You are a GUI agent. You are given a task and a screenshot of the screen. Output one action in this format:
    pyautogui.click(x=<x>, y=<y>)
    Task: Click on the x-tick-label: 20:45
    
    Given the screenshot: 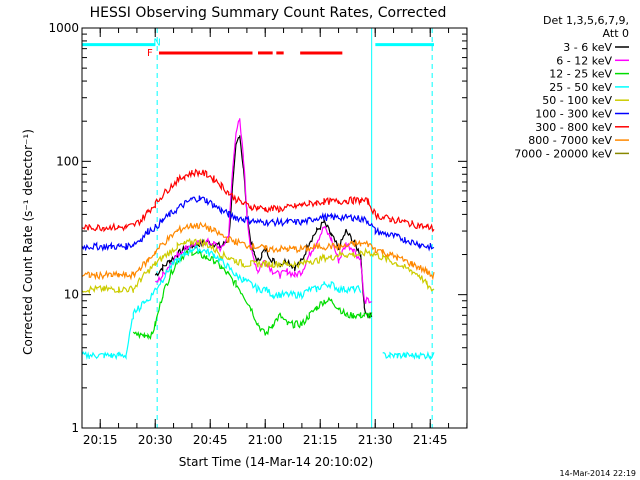 What is the action you would take?
    pyautogui.click(x=210, y=440)
    